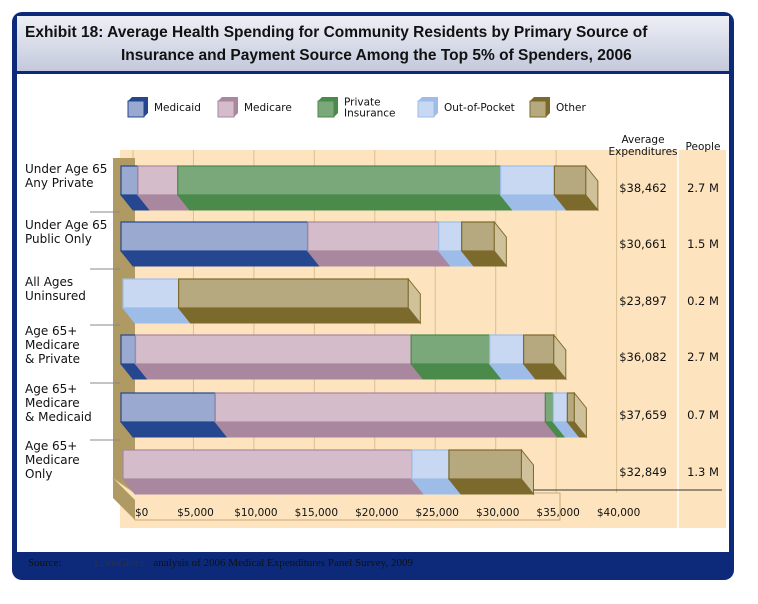 Image resolution: width=758 pixels, height=604 pixels. Describe the element at coordinates (49, 282) in the screenshot. I see `row-label: All Ages` at that location.